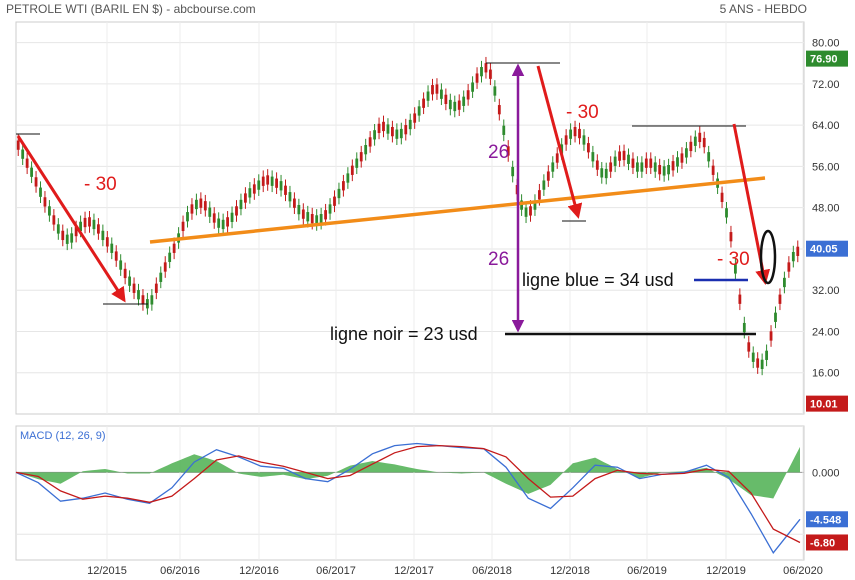  Describe the element at coordinates (826, 332) in the screenshot. I see `price-tick-label: 24.00` at that location.